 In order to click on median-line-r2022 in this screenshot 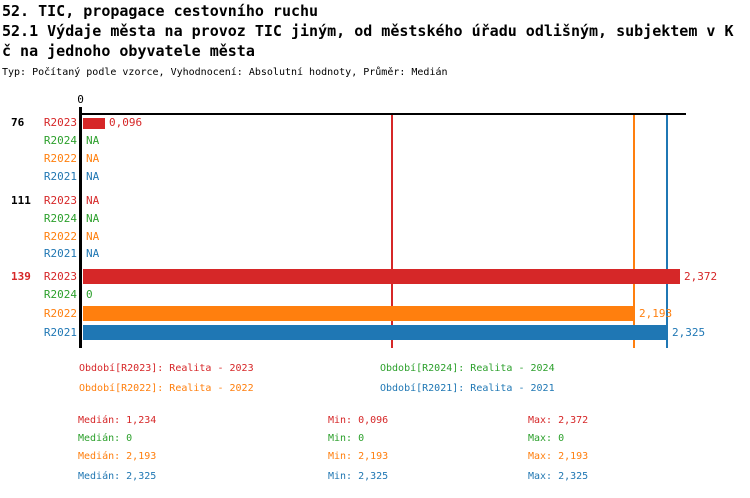, I will do `click(634, 231)`.